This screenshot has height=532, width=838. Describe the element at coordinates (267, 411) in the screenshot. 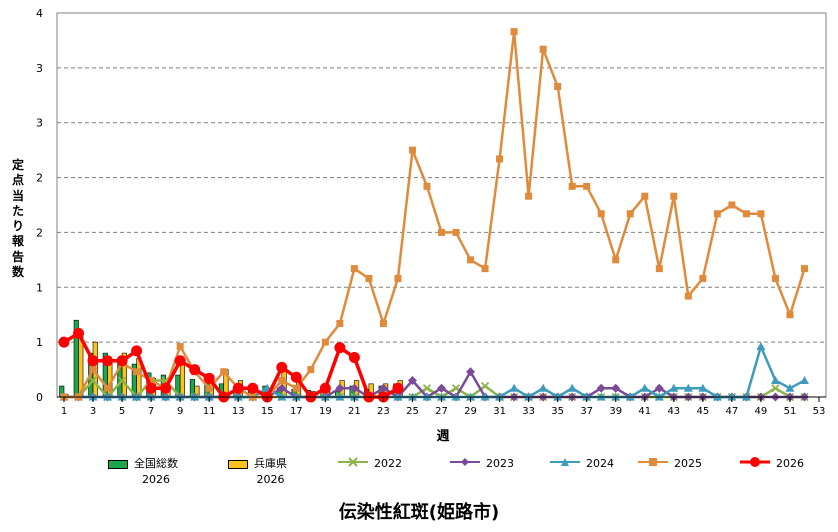

I see `x-tick-label: 15` at that location.